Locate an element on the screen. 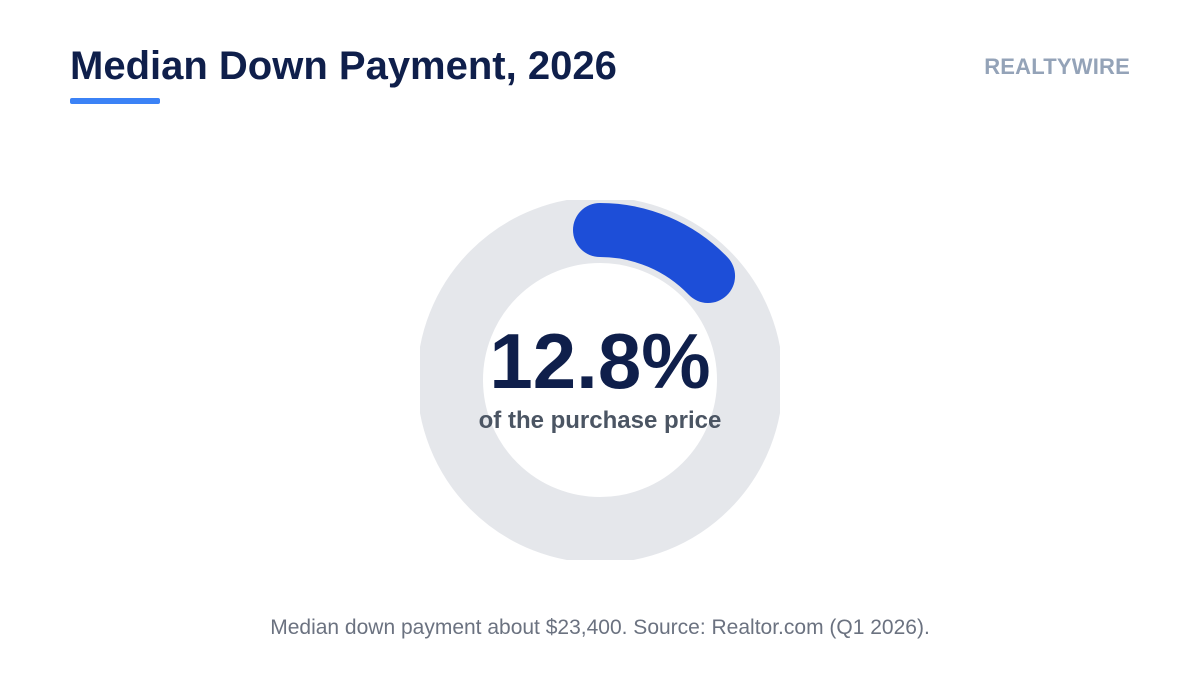  donut-value-label: 12.8% is located at coordinates (600, 361).